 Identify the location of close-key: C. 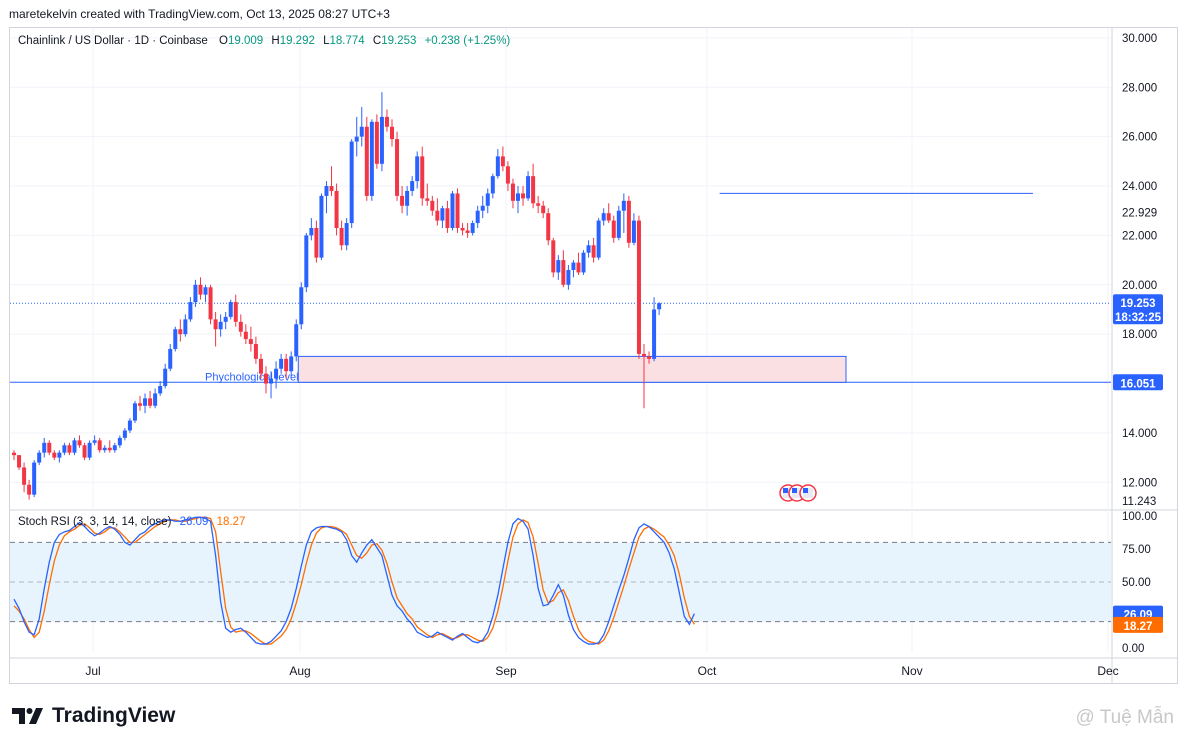
(377, 41).